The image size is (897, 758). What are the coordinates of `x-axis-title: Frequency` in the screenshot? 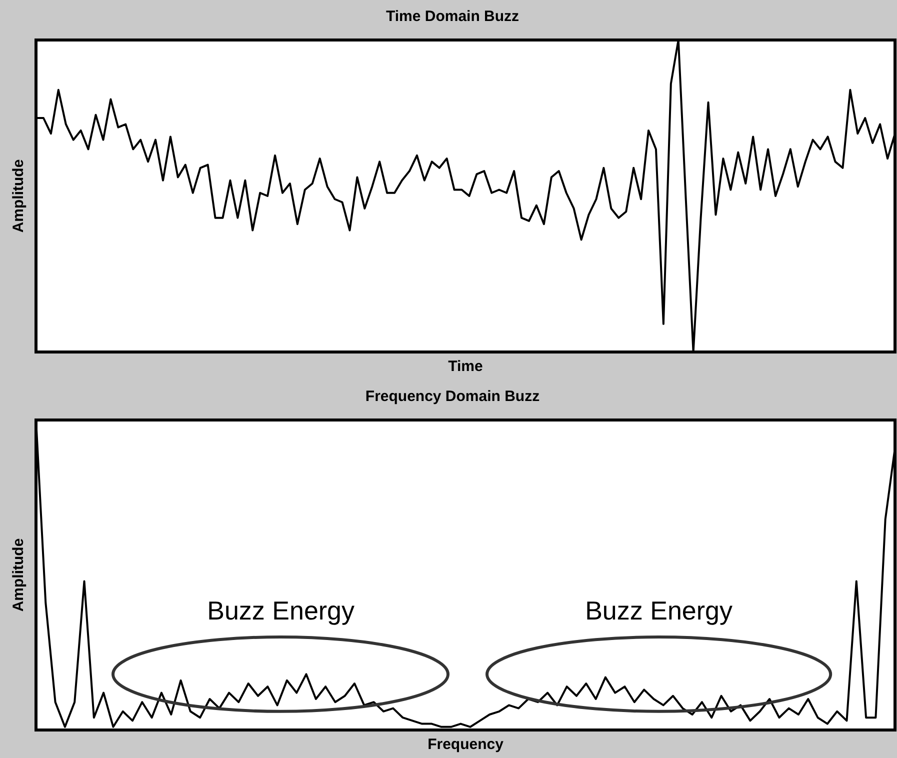 It's located at (466, 745).